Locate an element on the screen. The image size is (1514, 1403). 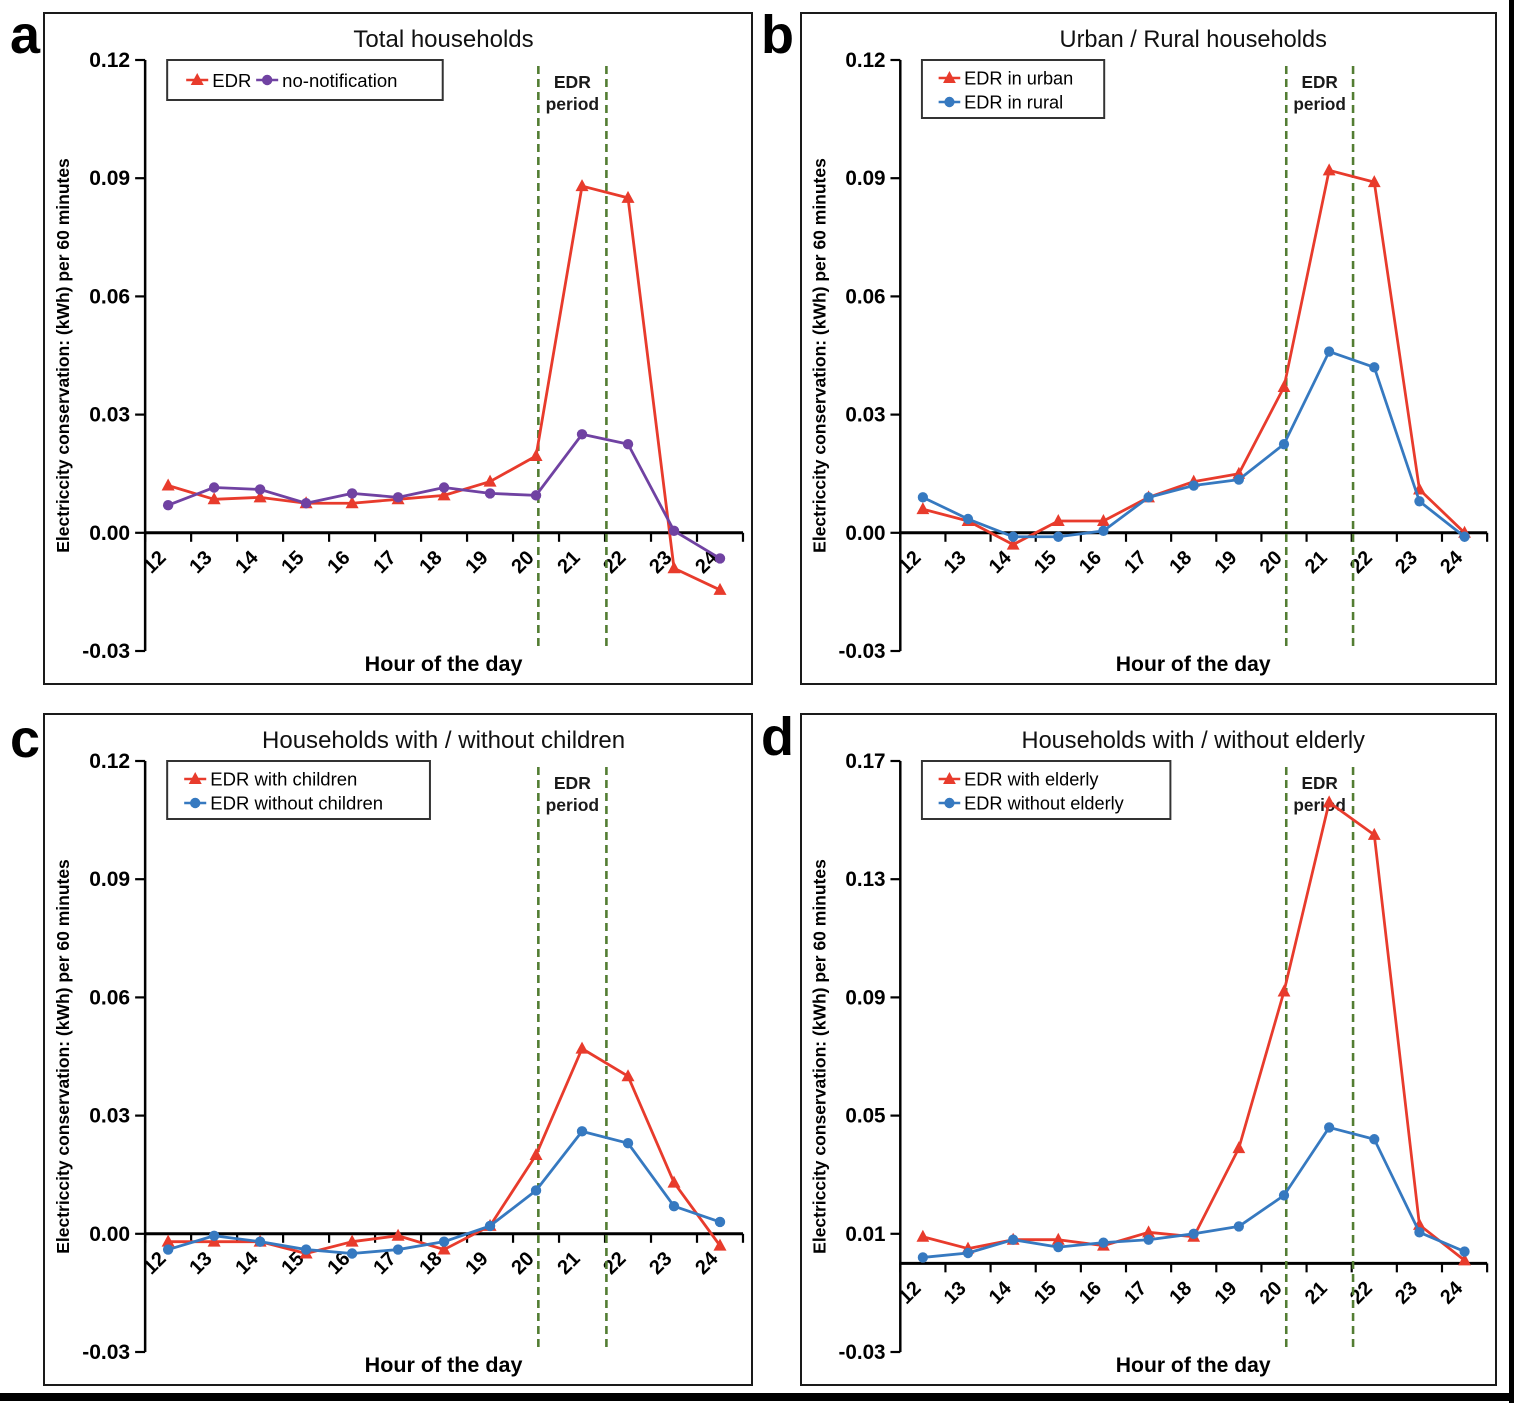
x-tick-label: 17 is located at coordinates (384, 562).